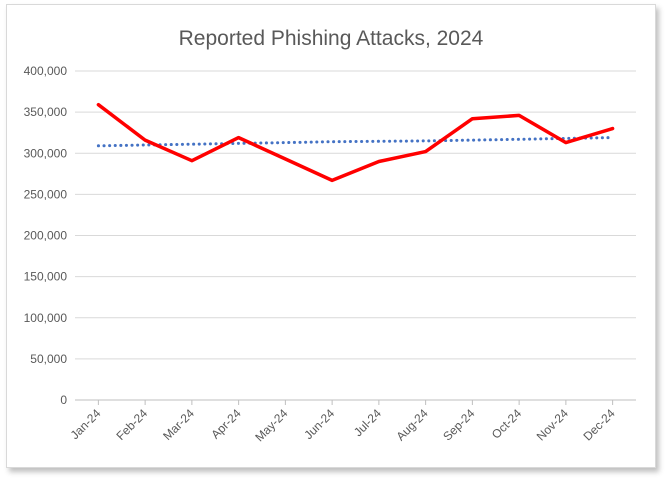  Describe the element at coordinates (46, 71) in the screenshot. I see `y-tick-label: 400,000` at that location.